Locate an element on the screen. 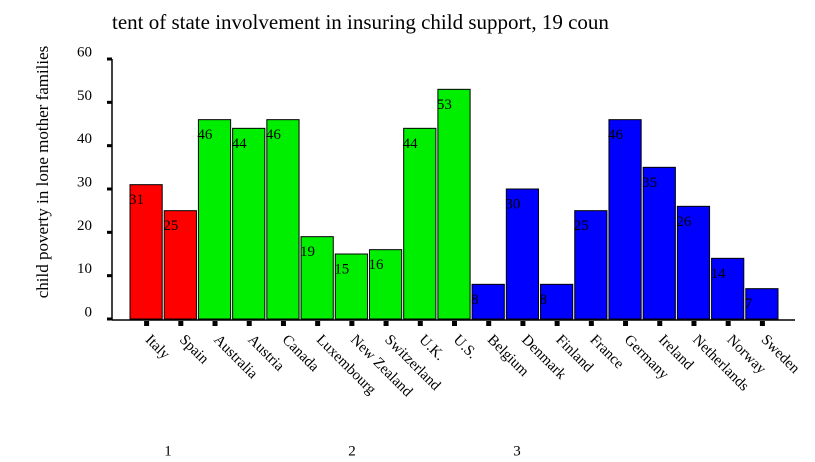 Image resolution: width=815 pixels, height=462 pixels. y-tick-label: 30 is located at coordinates (84, 182).